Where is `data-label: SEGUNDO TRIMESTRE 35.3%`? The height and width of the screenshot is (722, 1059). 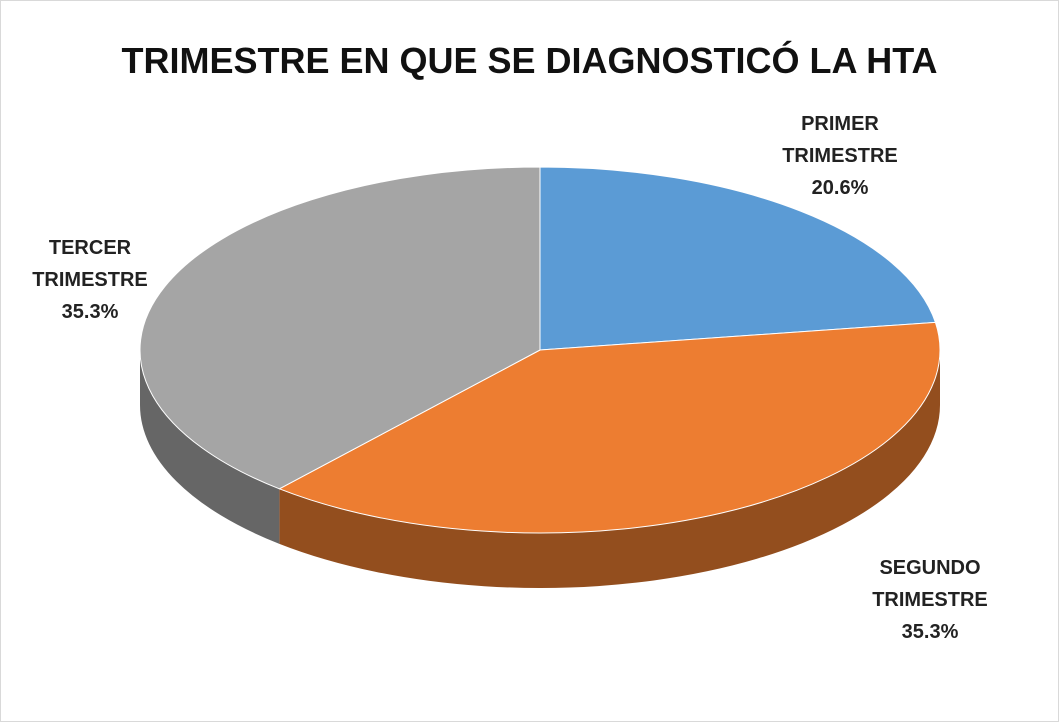 data-label: SEGUNDO TRIMESTRE 35.3% is located at coordinates (930, 600).